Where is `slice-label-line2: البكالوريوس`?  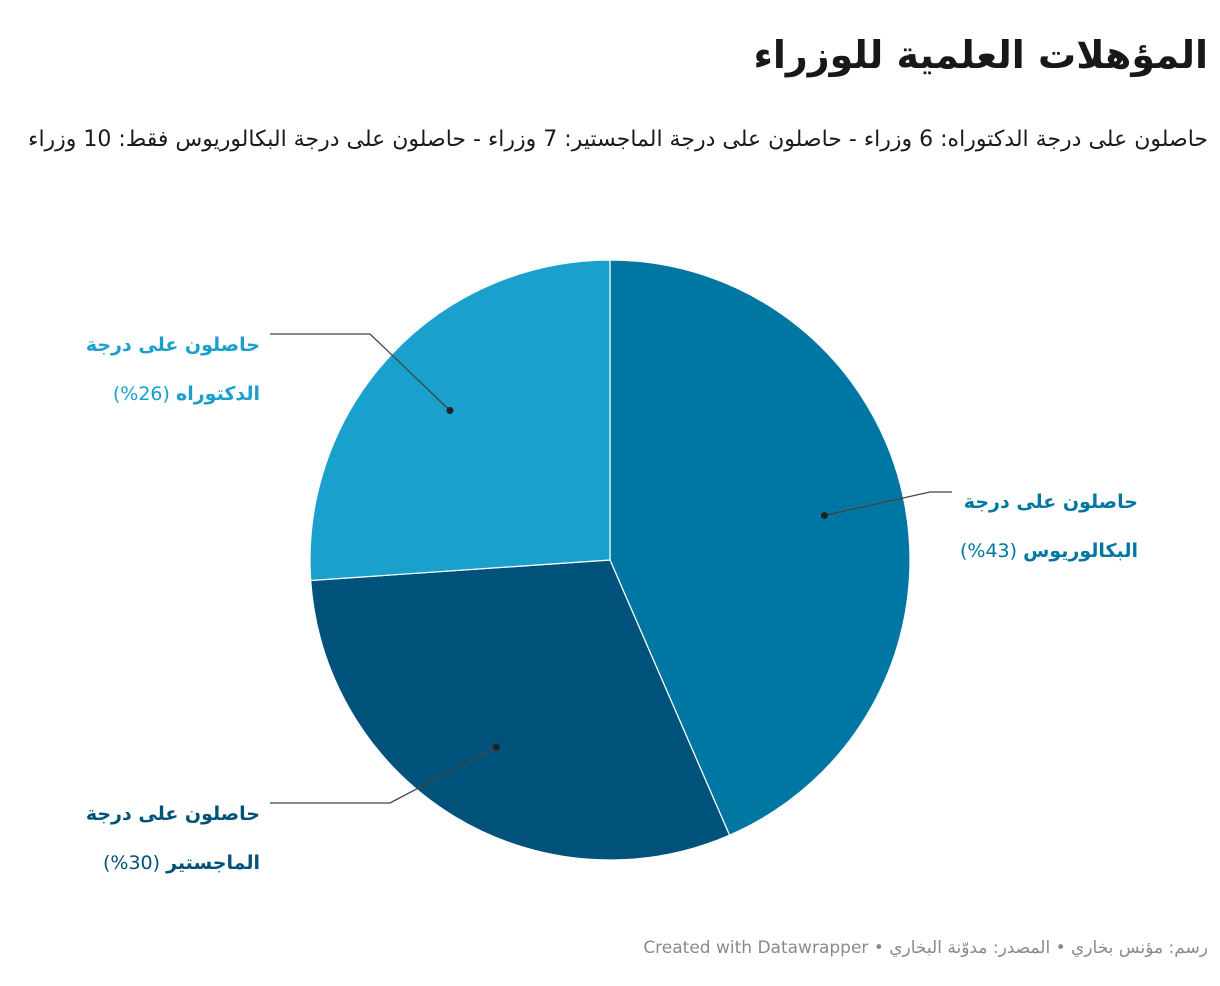
slice-label-line2: البكالوريوس is located at coordinates (1080, 551).